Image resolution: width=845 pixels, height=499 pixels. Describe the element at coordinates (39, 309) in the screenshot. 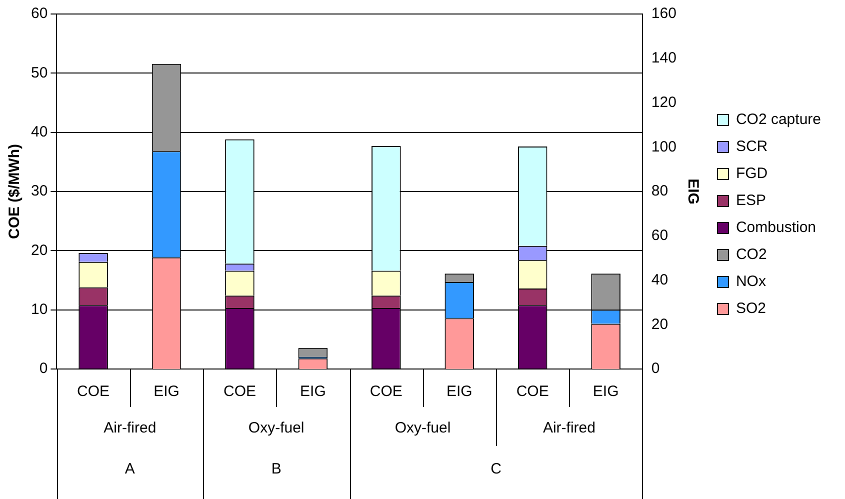

I see `y-tick-label: 10` at that location.